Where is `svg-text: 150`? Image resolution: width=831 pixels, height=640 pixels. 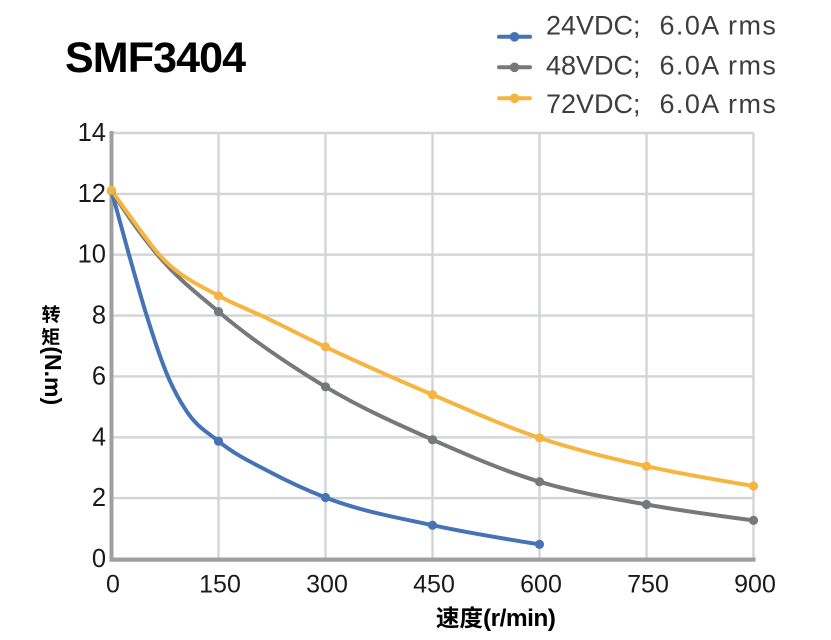
svg-text: 150 is located at coordinates (220, 585).